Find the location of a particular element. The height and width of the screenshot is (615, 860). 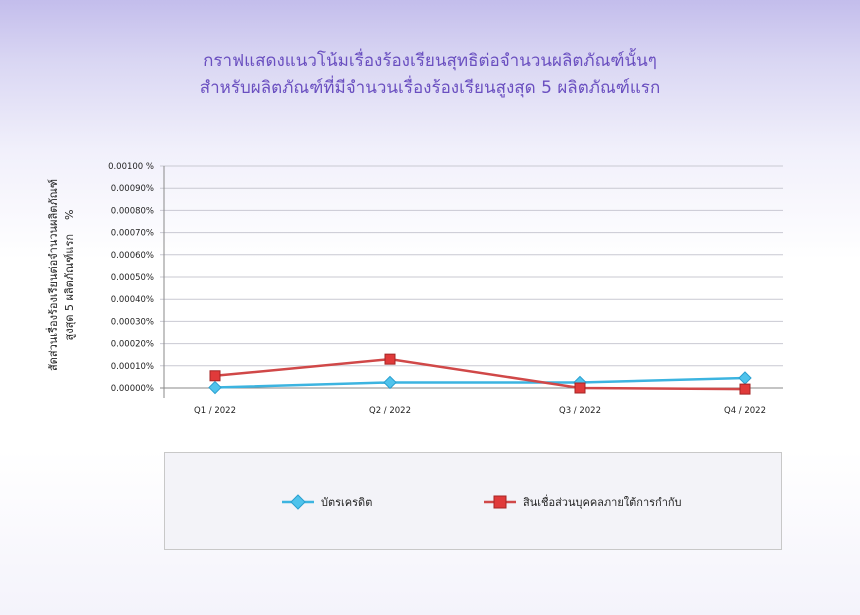

y-tick-label: 0.00090% is located at coordinates (132, 189).